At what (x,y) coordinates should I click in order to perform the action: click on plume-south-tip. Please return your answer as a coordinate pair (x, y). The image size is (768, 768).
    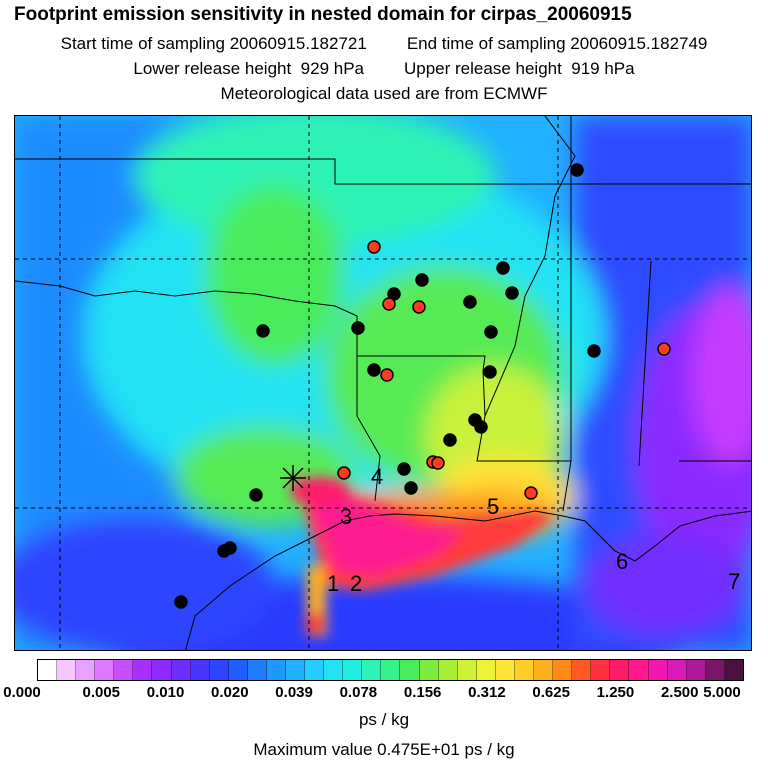
    Looking at the image, I should click on (315, 624).